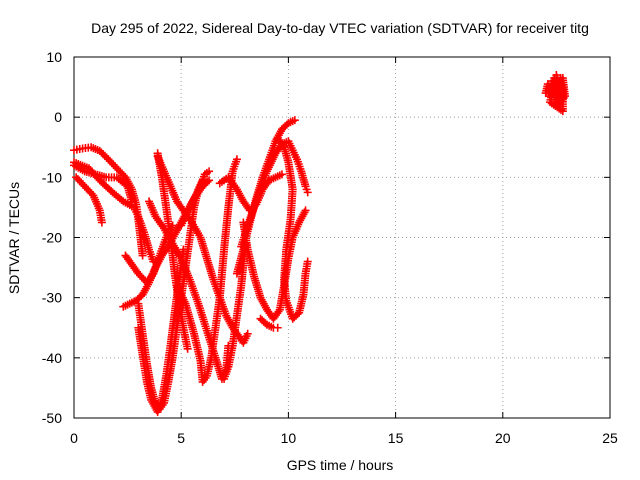 The width and height of the screenshot is (640, 480). Describe the element at coordinates (74, 438) in the screenshot. I see `x-tick-label: 0` at that location.